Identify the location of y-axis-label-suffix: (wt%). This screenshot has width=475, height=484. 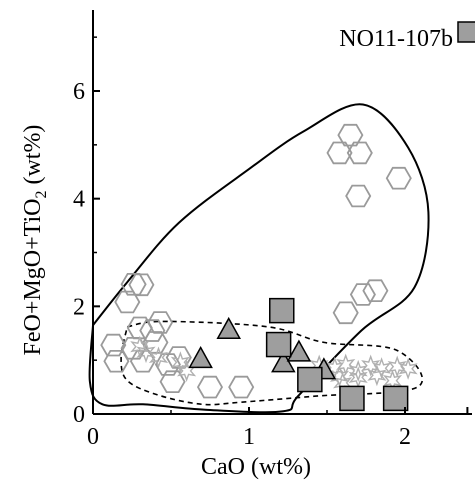
(33, 158).